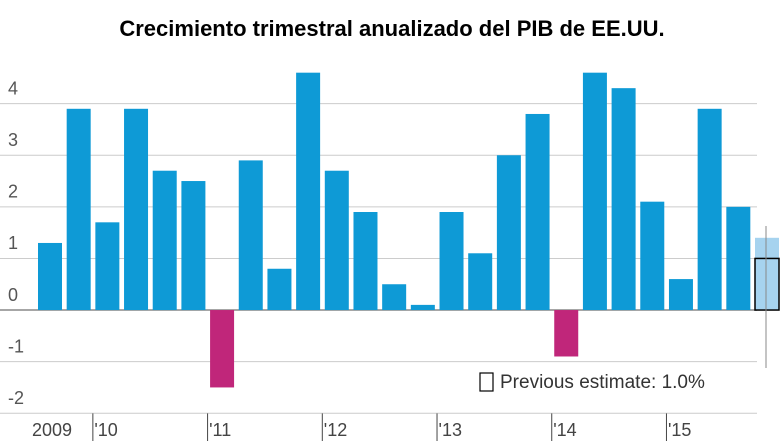 The image size is (781, 441). I want to click on legend-label: Previous estimate: 1.0%, so click(602, 382).